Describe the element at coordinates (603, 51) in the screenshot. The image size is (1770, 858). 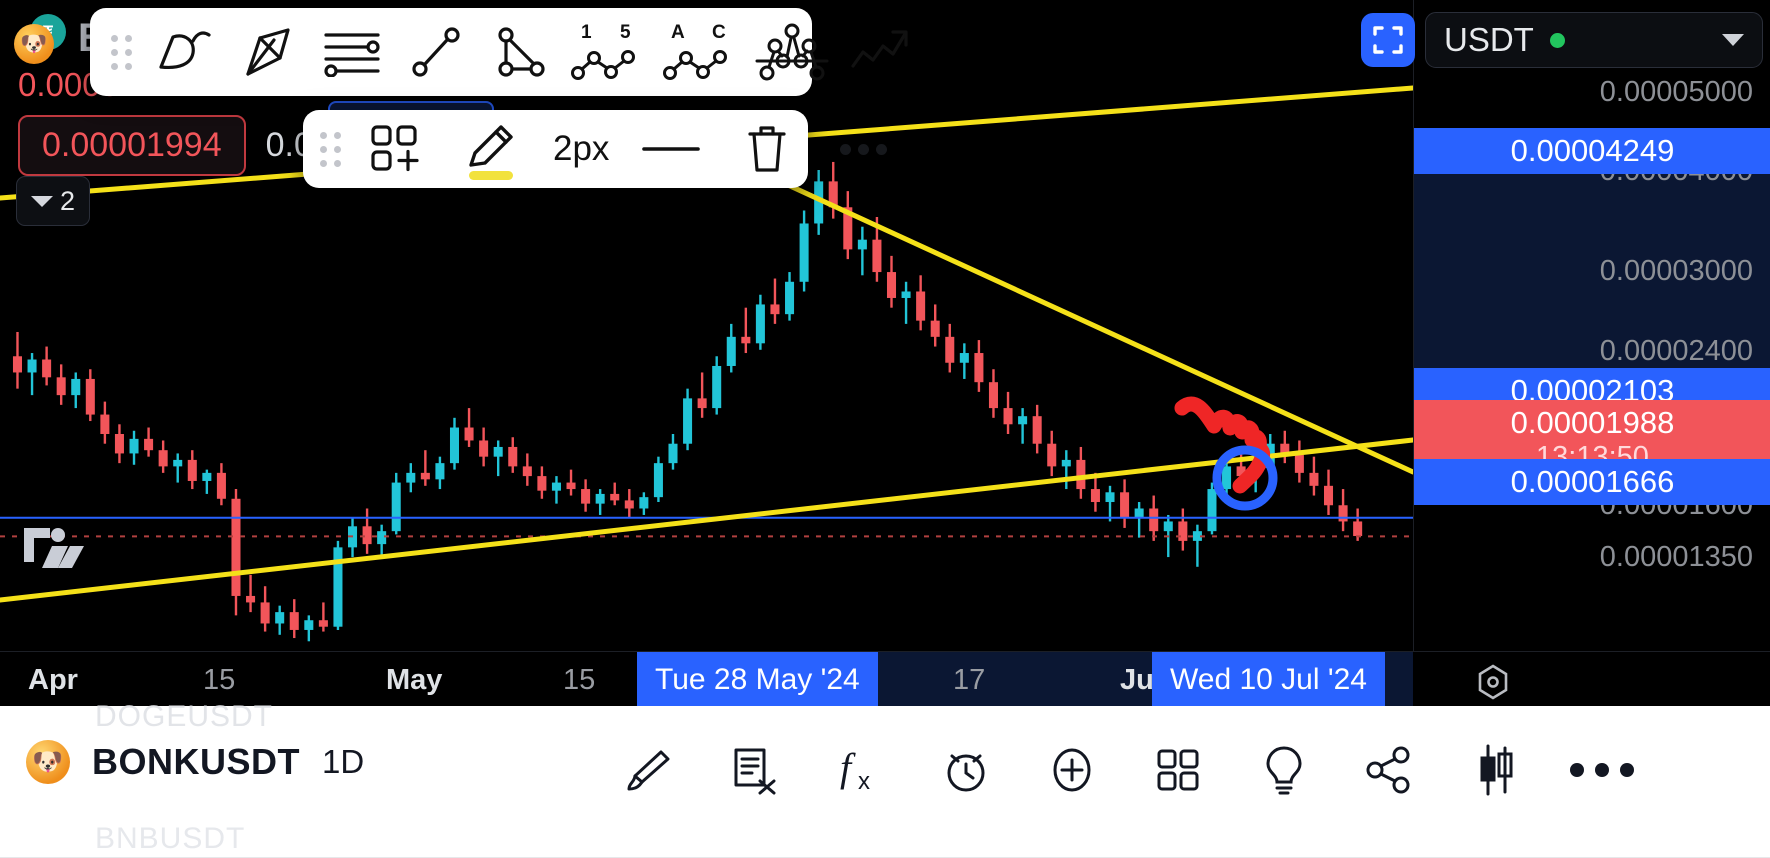
I see `elliott-impulse-icon: 1 5` at that location.